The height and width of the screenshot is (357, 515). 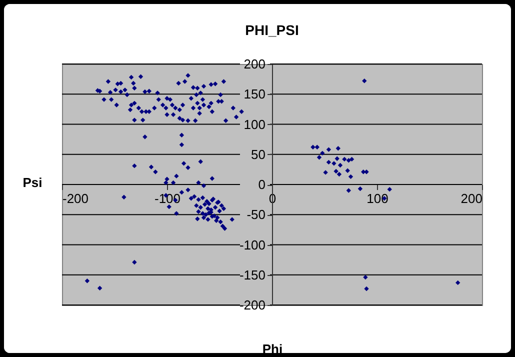 What do you see at coordinates (262, 184) in the screenshot?
I see `y-tick-label: 0` at bounding box center [262, 184].